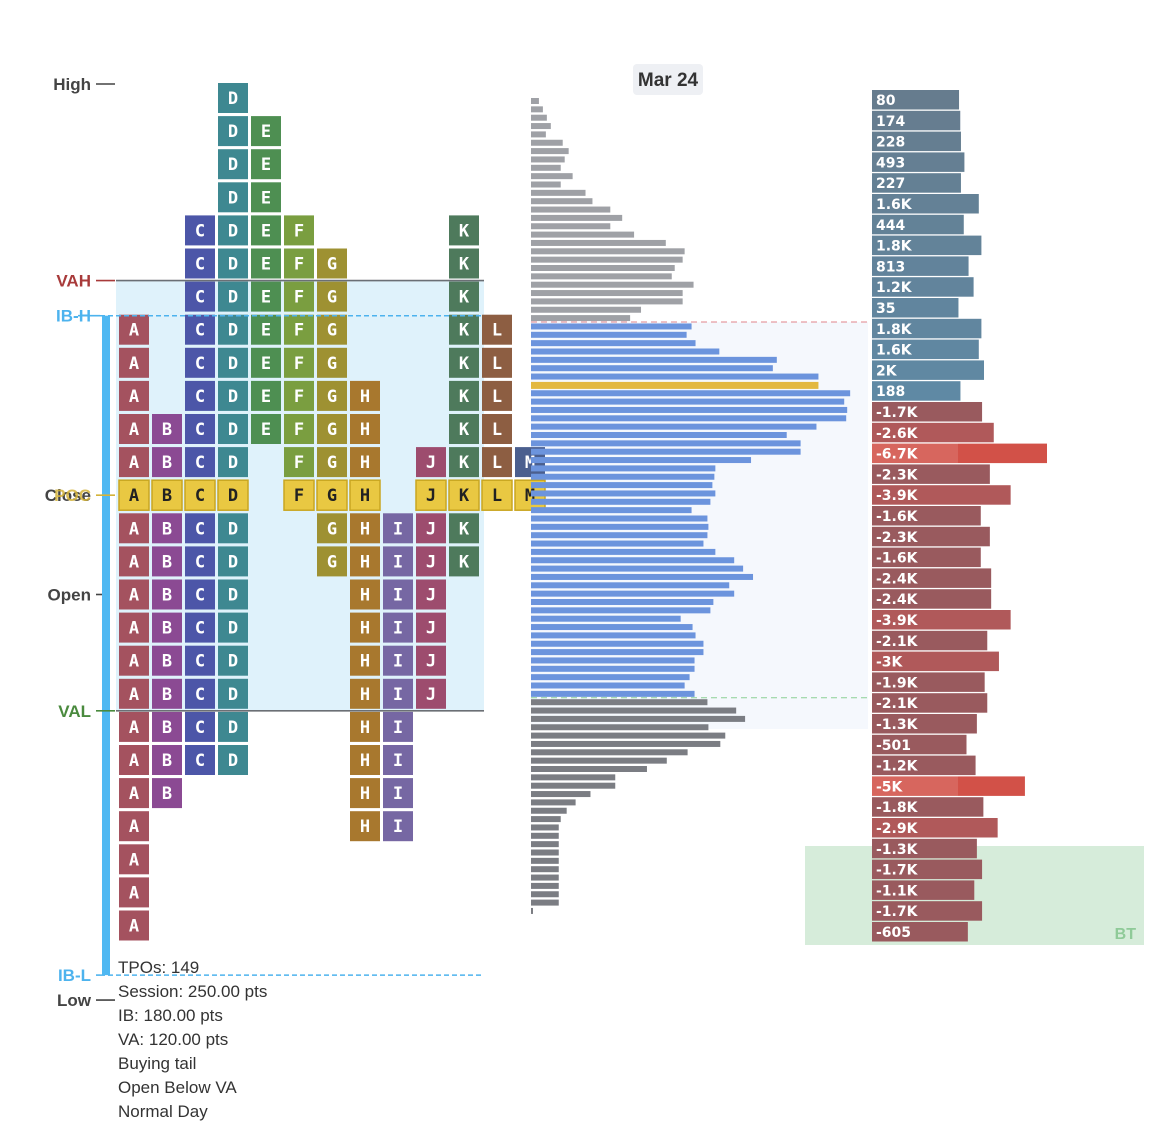 This screenshot has width=1174, height=1130. Describe the element at coordinates (497, 463) in the screenshot. I see `tpo-letter: L` at that location.